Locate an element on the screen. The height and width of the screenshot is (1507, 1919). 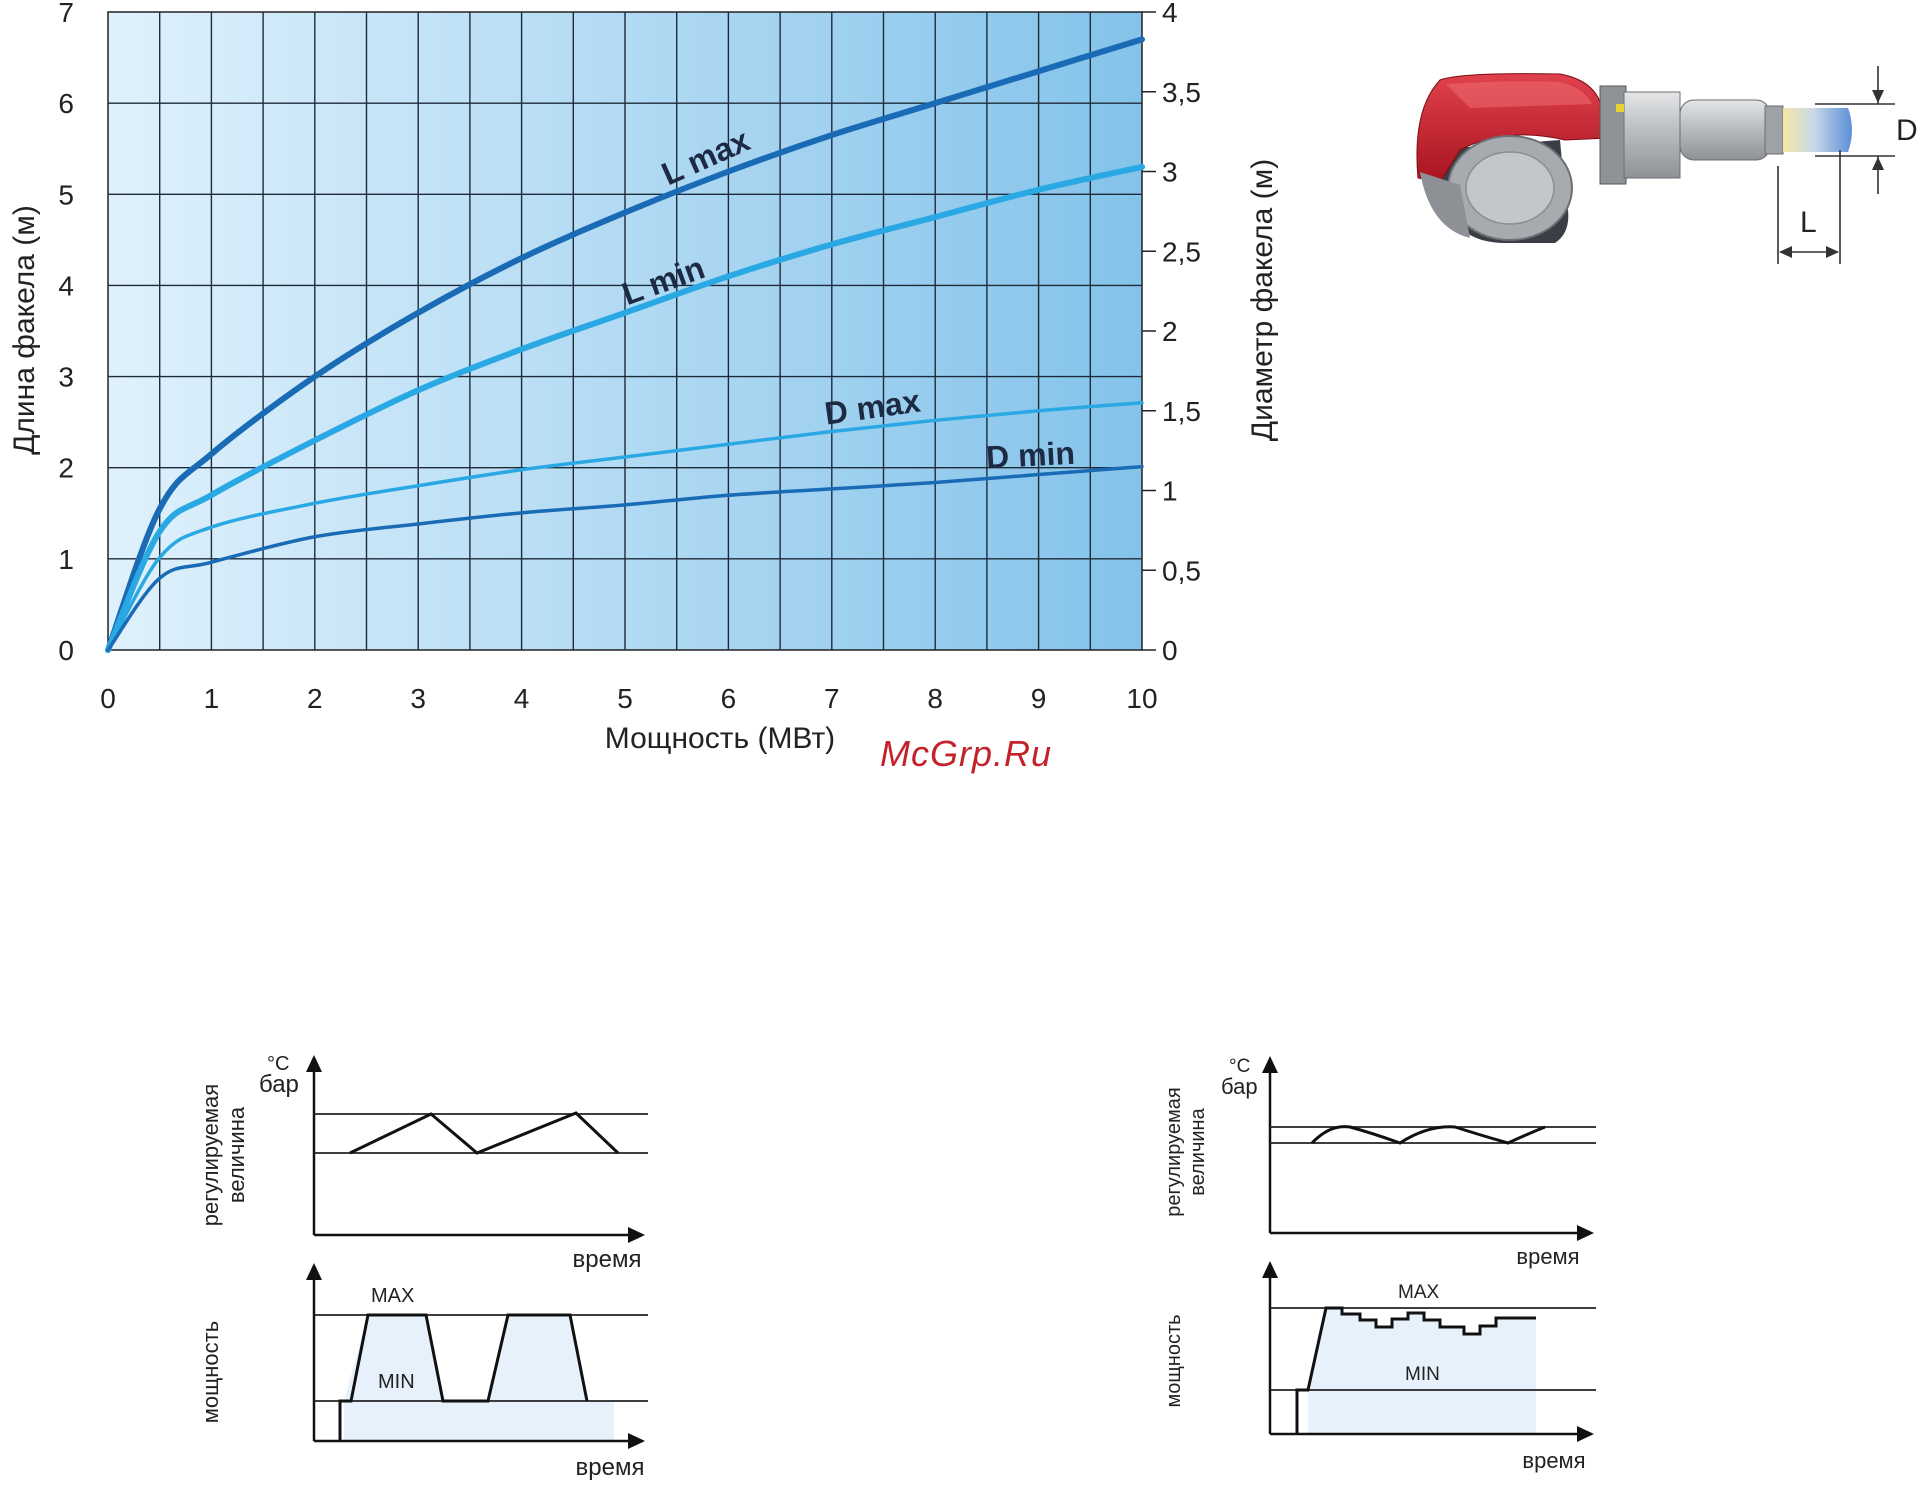
dimension-l-arrowhead-right is located at coordinates (1832, 252).